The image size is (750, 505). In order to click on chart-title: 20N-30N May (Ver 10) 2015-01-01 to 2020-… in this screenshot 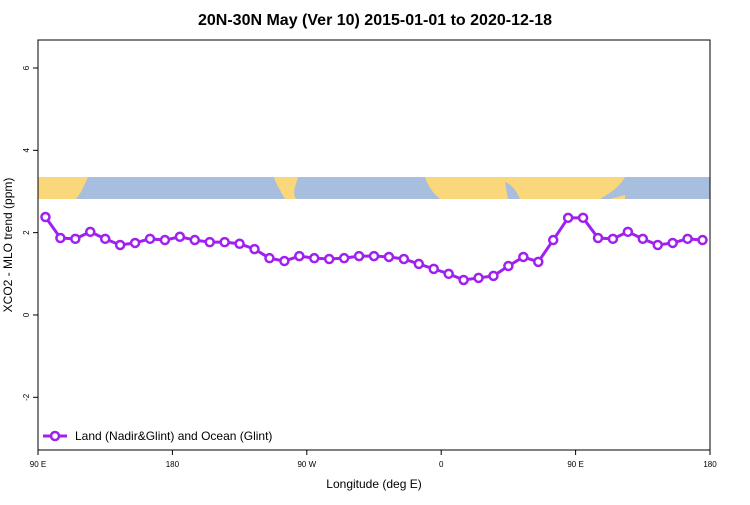, I will do `click(375, 20)`.